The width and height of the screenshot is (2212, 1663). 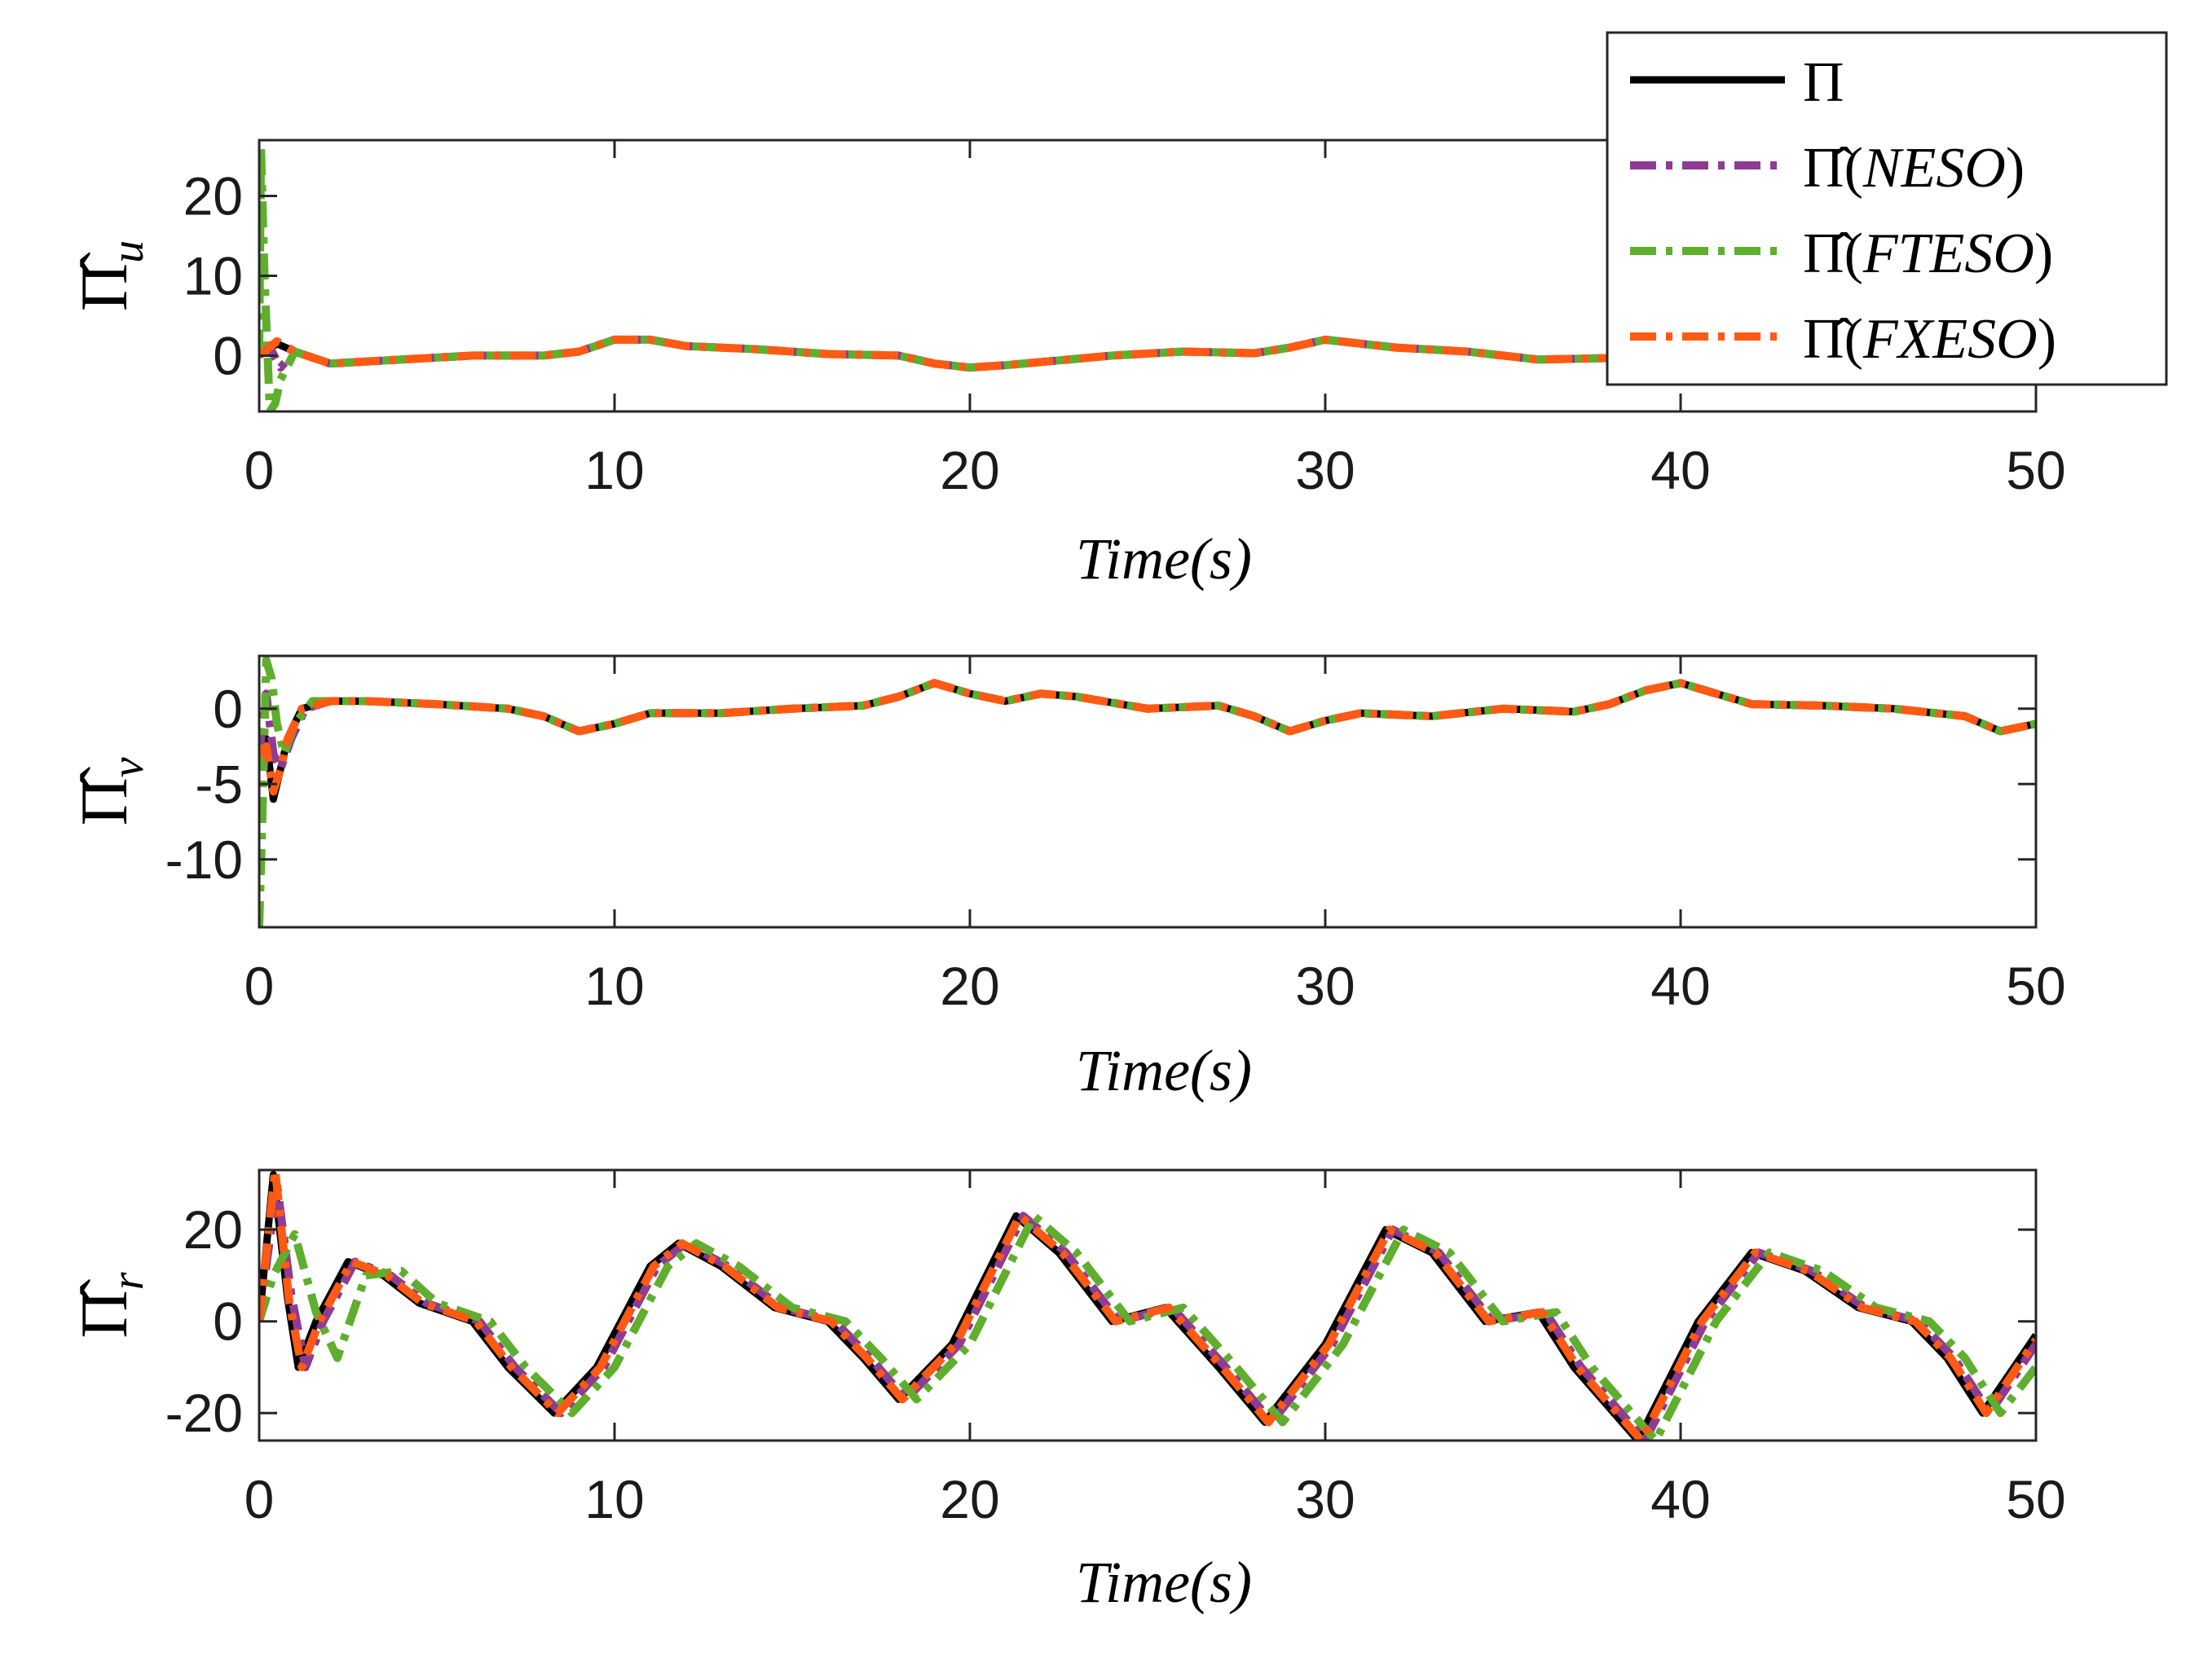 What do you see at coordinates (1929, 339) in the screenshot?
I see `legend-label-4: Π̂(FXESO)` at bounding box center [1929, 339].